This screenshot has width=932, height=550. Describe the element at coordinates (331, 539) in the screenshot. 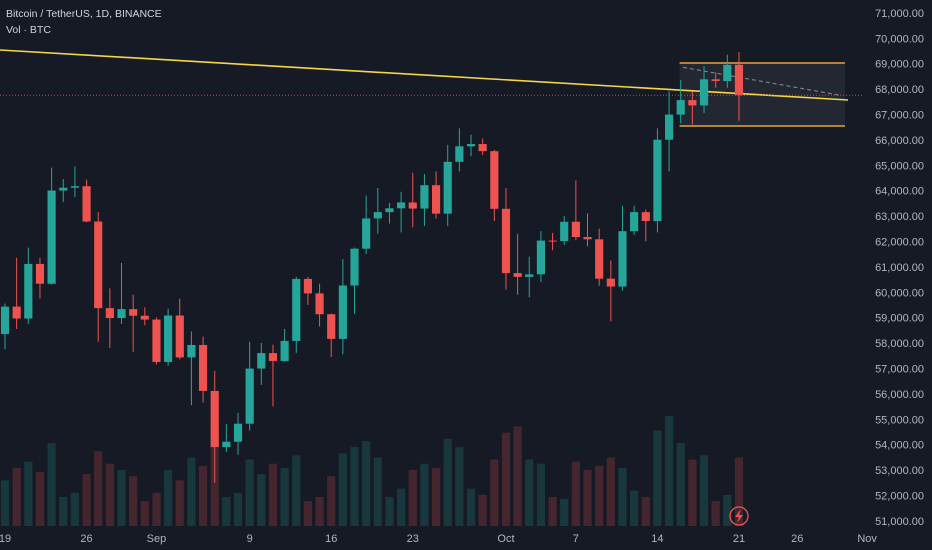

I see `x-tick-label: 16` at that location.